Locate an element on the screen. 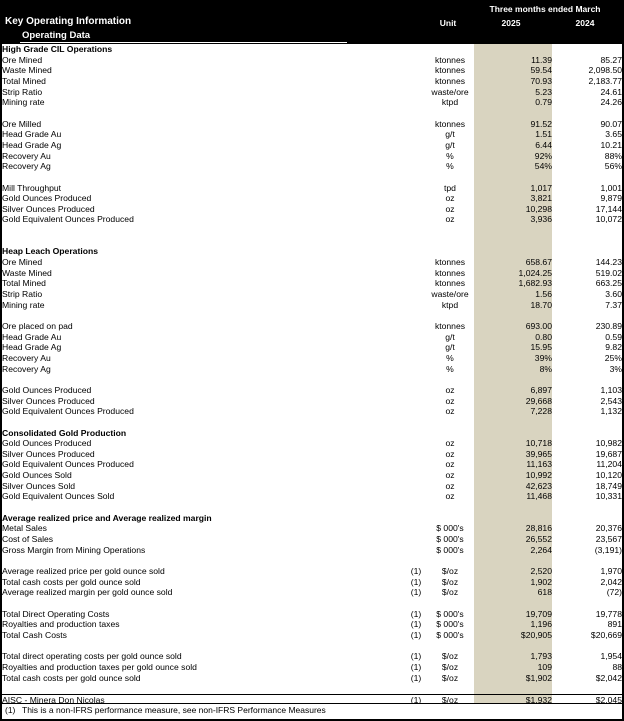  value-2025: $1,902 is located at coordinates (513, 678).